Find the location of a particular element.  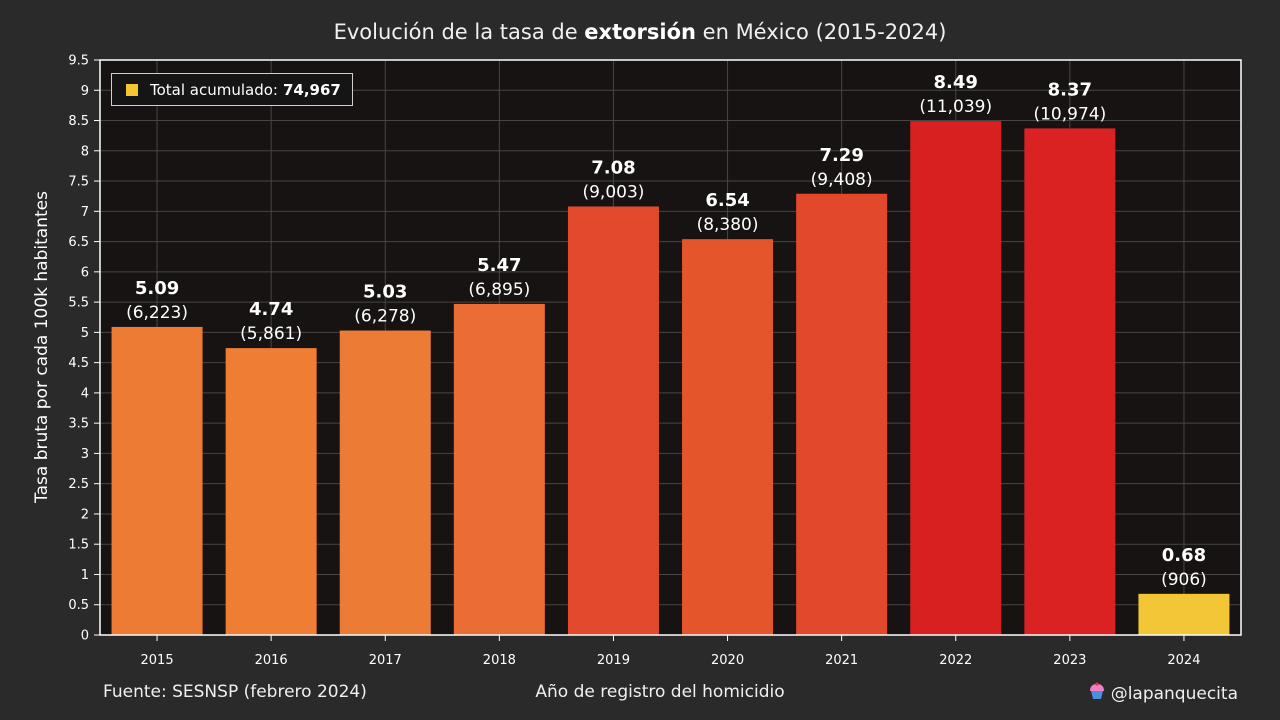

y-tick-label: 9 is located at coordinates (85, 91).